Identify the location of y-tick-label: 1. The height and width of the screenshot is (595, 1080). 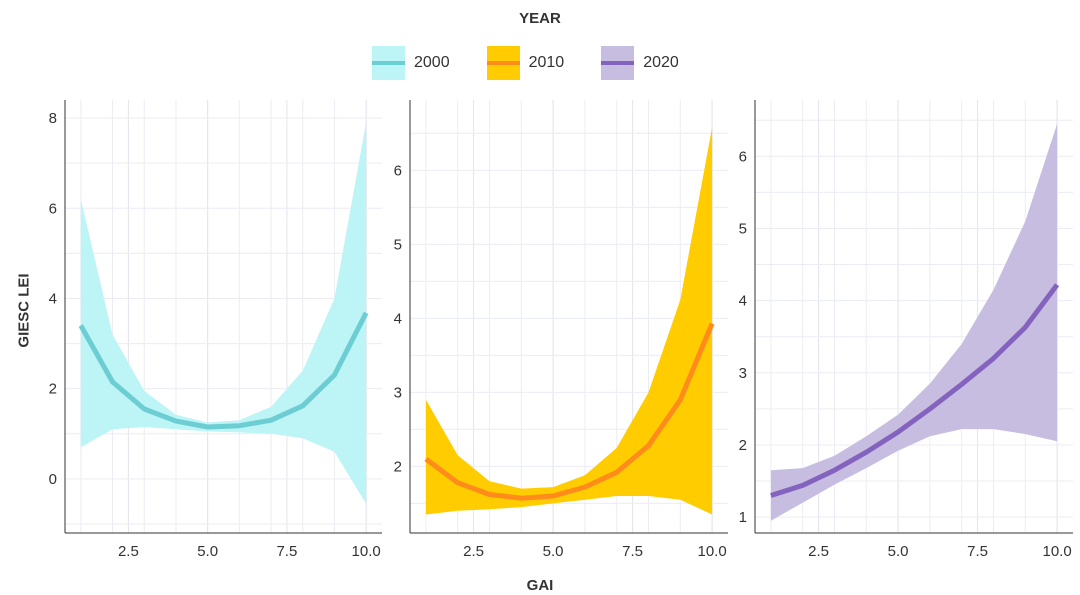
(743, 517).